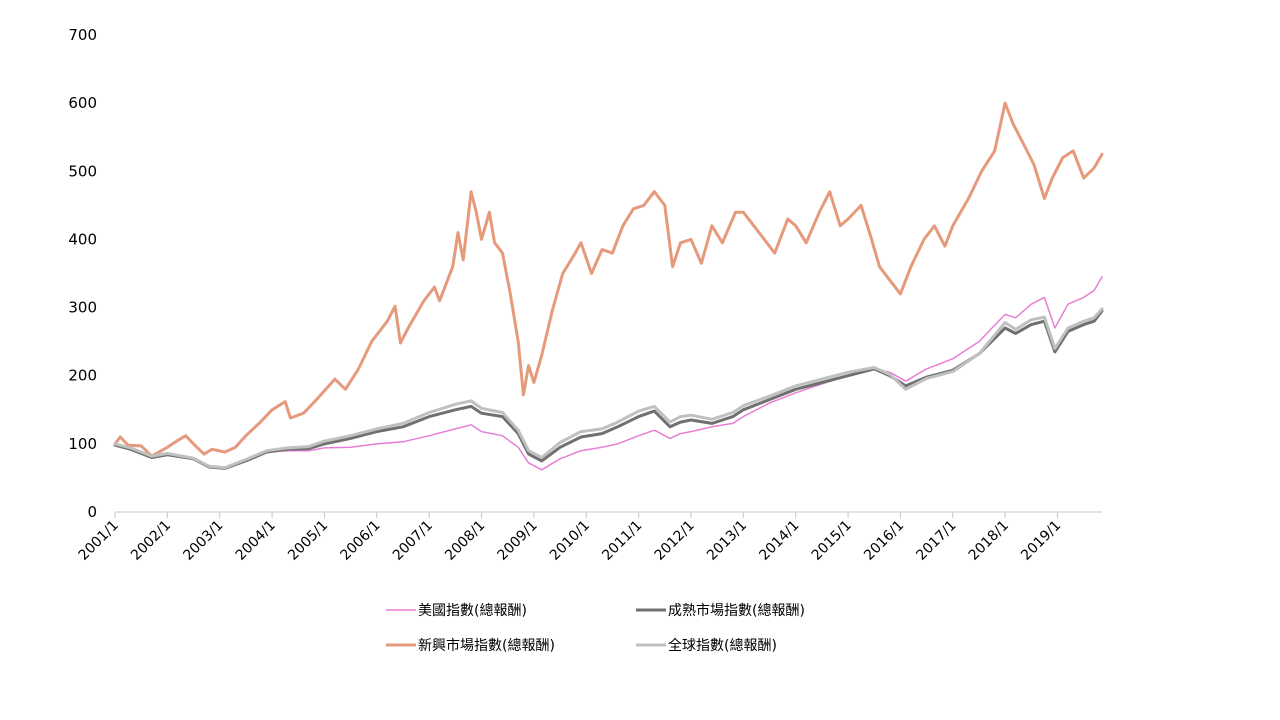  What do you see at coordinates (727, 541) in the screenshot?
I see `x-tick-label: 2013/1` at bounding box center [727, 541].